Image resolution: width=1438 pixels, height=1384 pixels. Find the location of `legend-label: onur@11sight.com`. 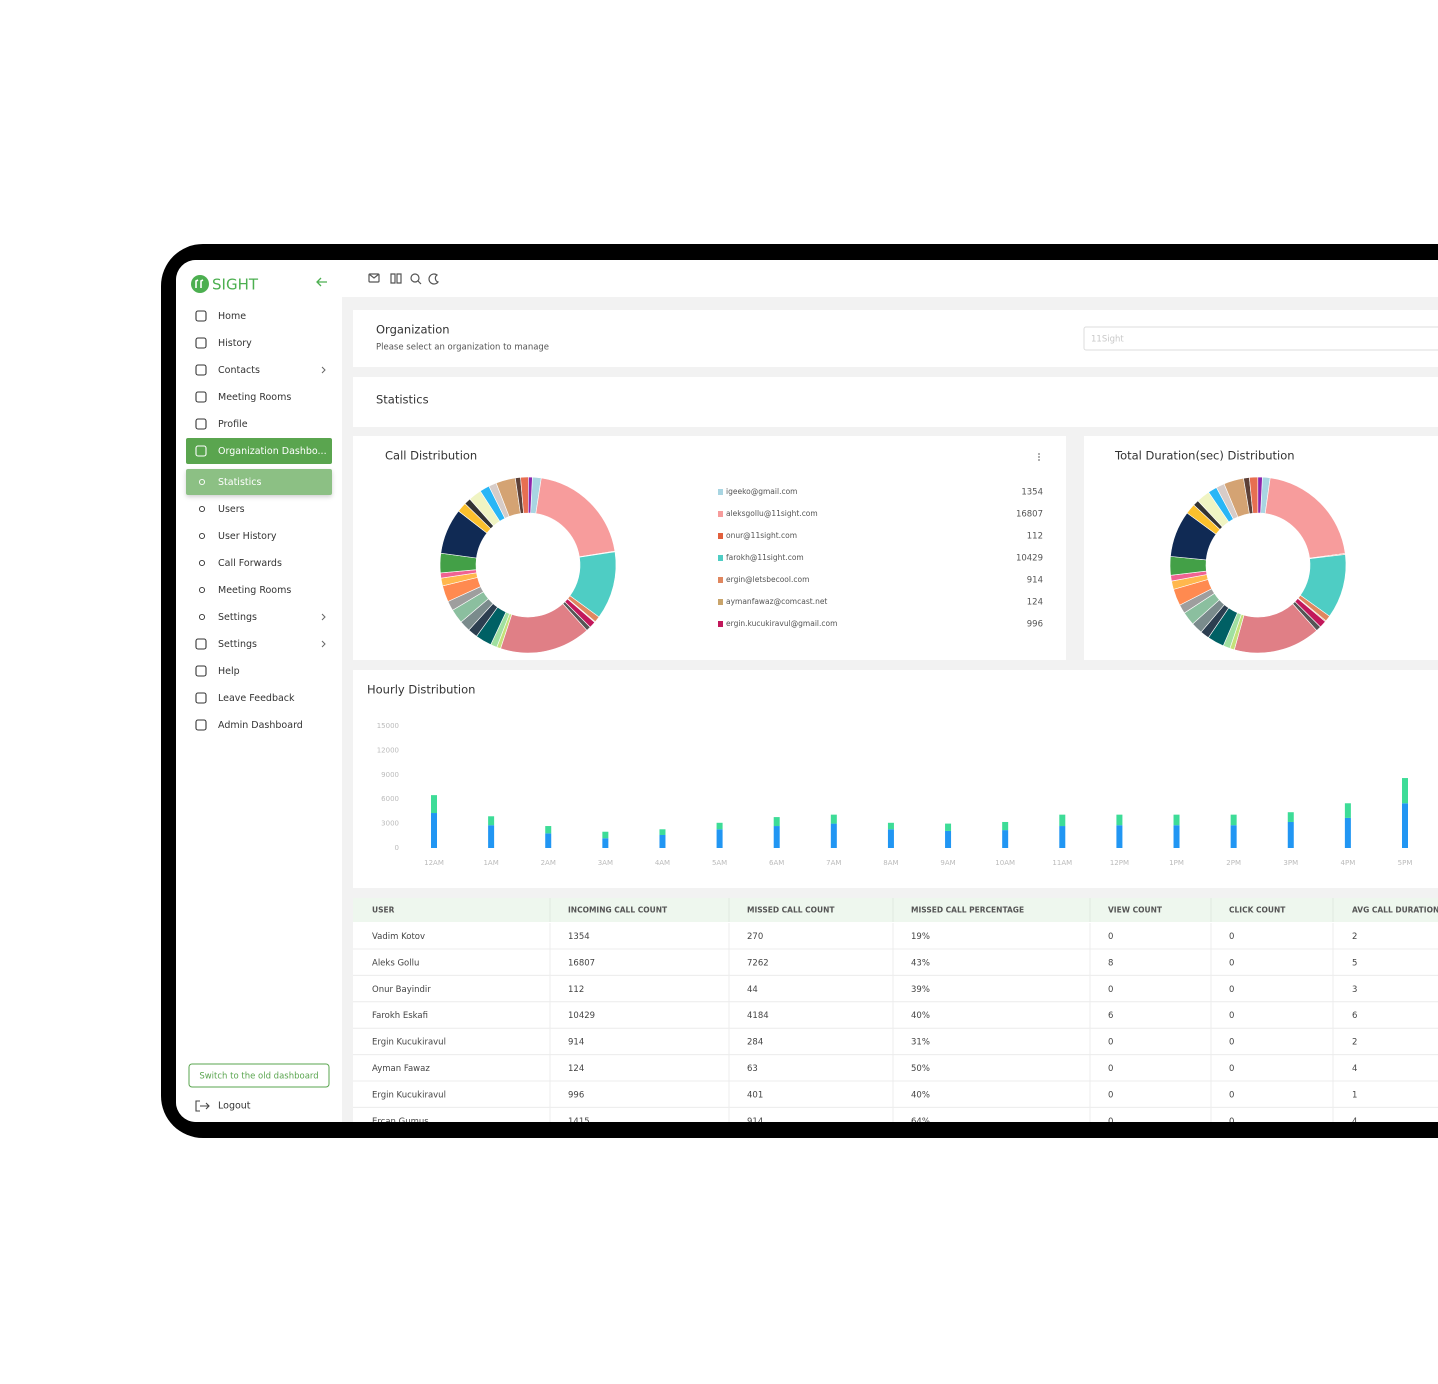

legend-label: onur@11sight.com is located at coordinates (761, 535).